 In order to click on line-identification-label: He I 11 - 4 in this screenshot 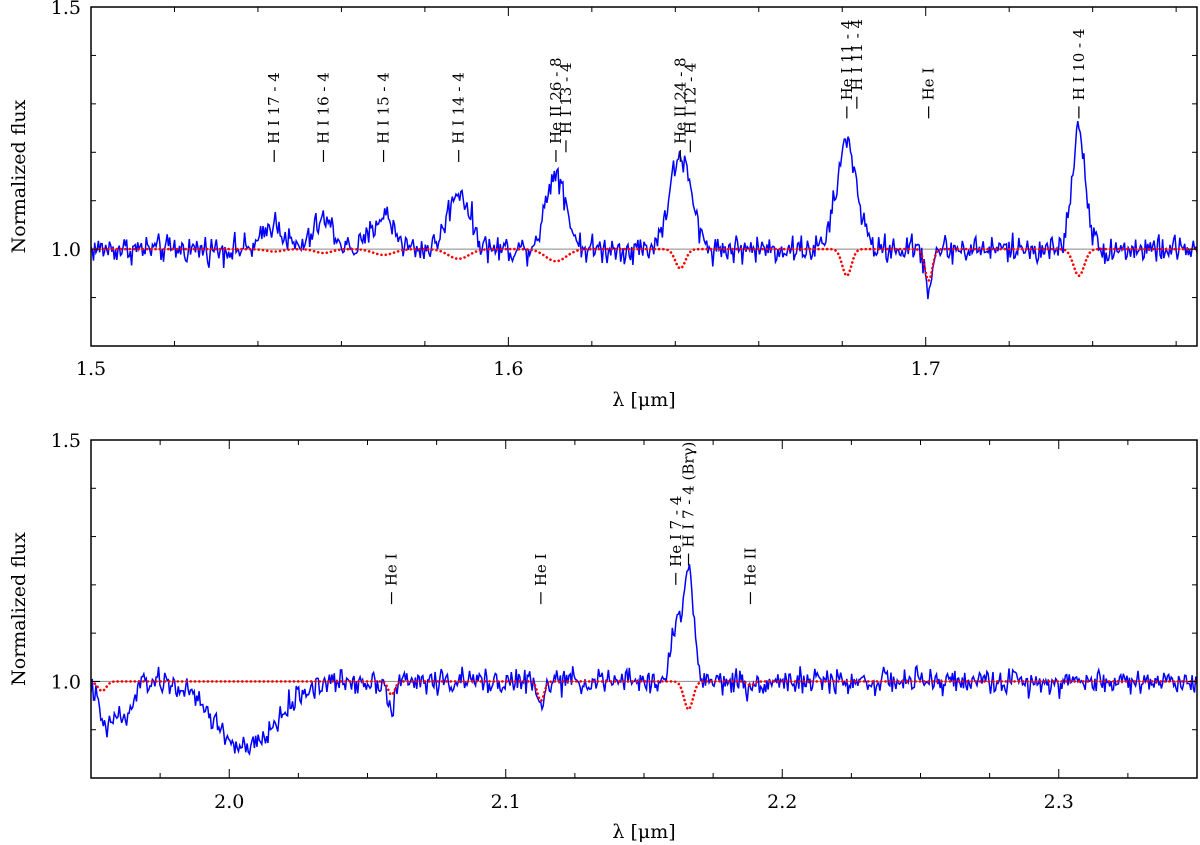, I will do `click(847, 60)`.